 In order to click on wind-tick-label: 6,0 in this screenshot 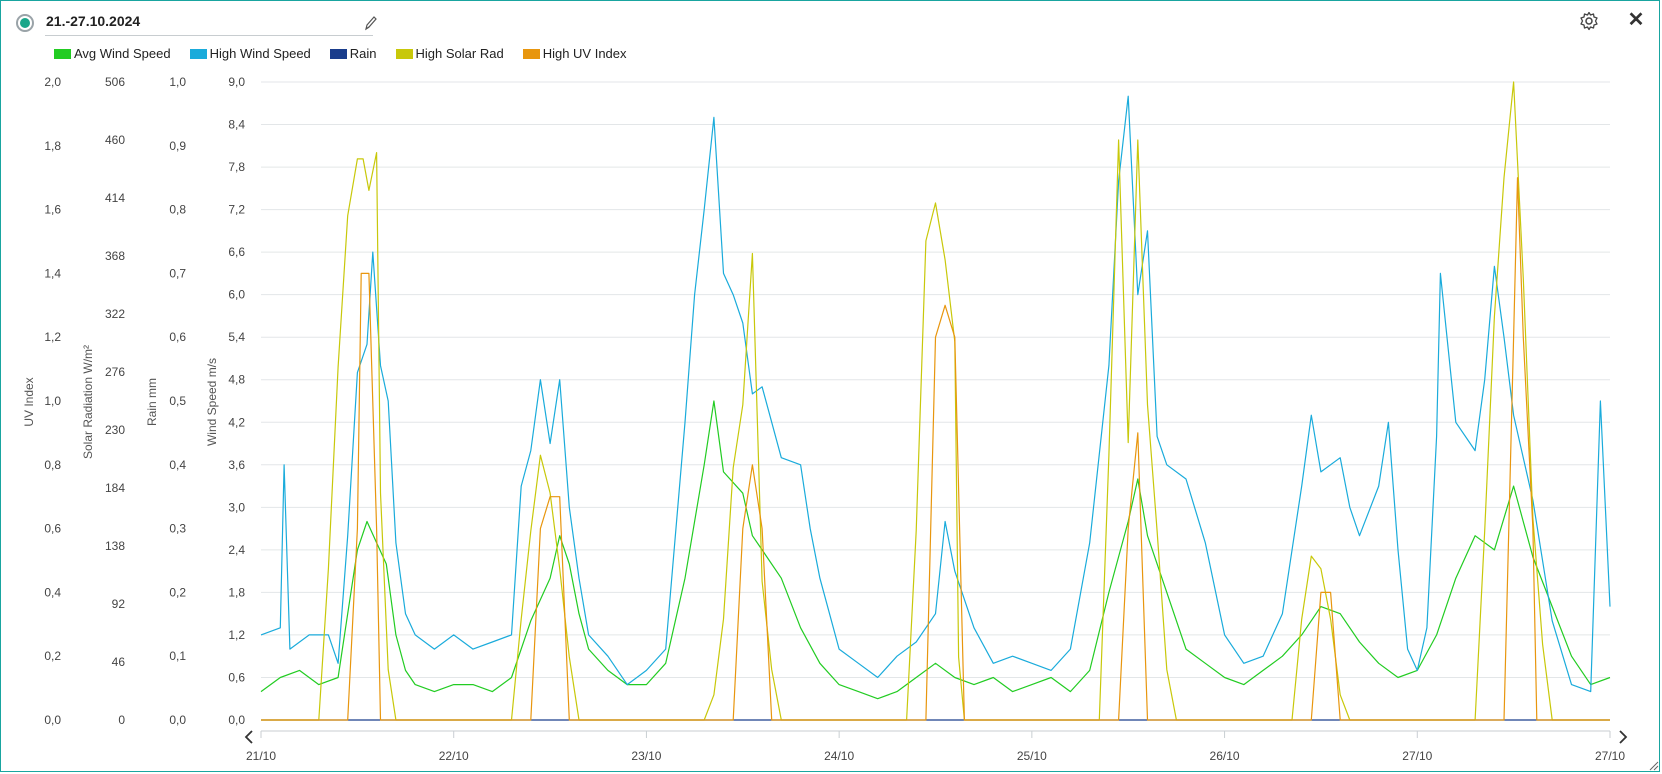, I will do `click(236, 295)`.